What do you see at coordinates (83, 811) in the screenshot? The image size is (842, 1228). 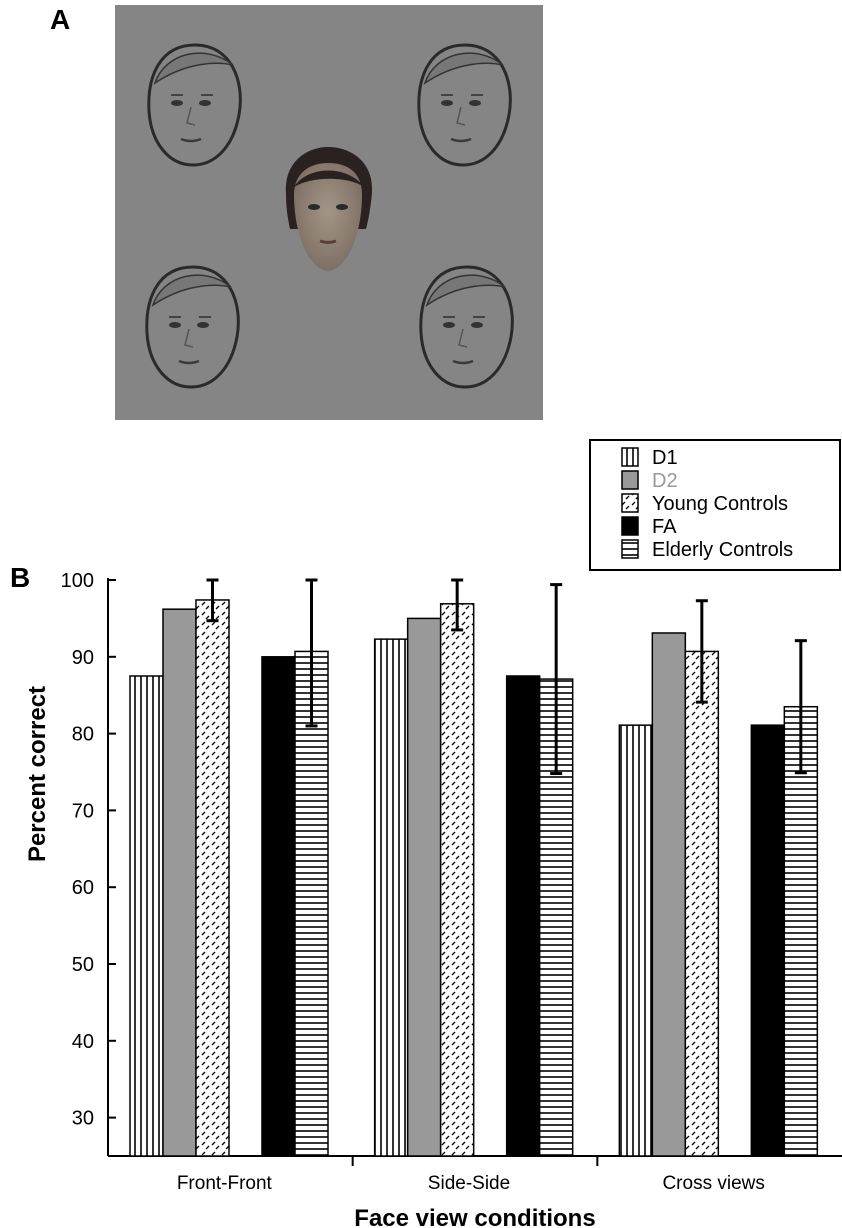 I see `y-tick-label: 70` at bounding box center [83, 811].